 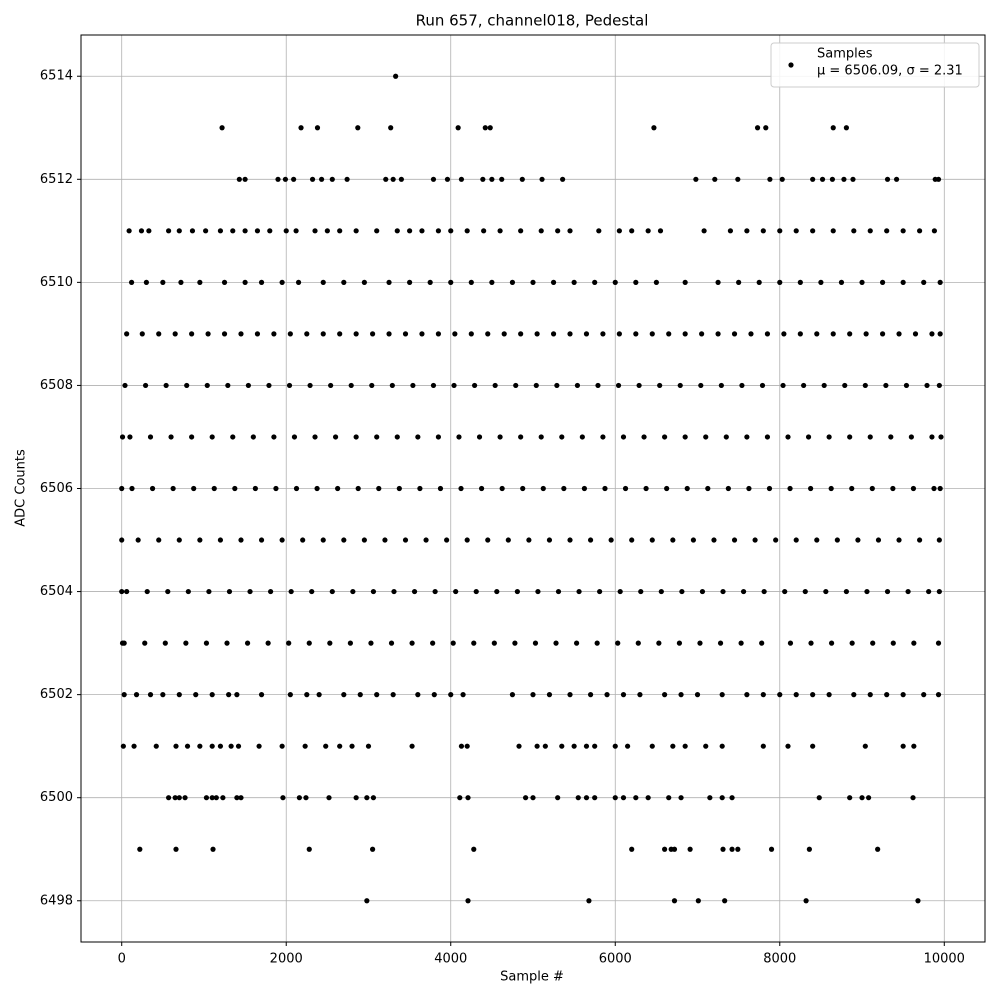 What do you see at coordinates (286, 959) in the screenshot?
I see `x-tick-label: 2000` at bounding box center [286, 959].